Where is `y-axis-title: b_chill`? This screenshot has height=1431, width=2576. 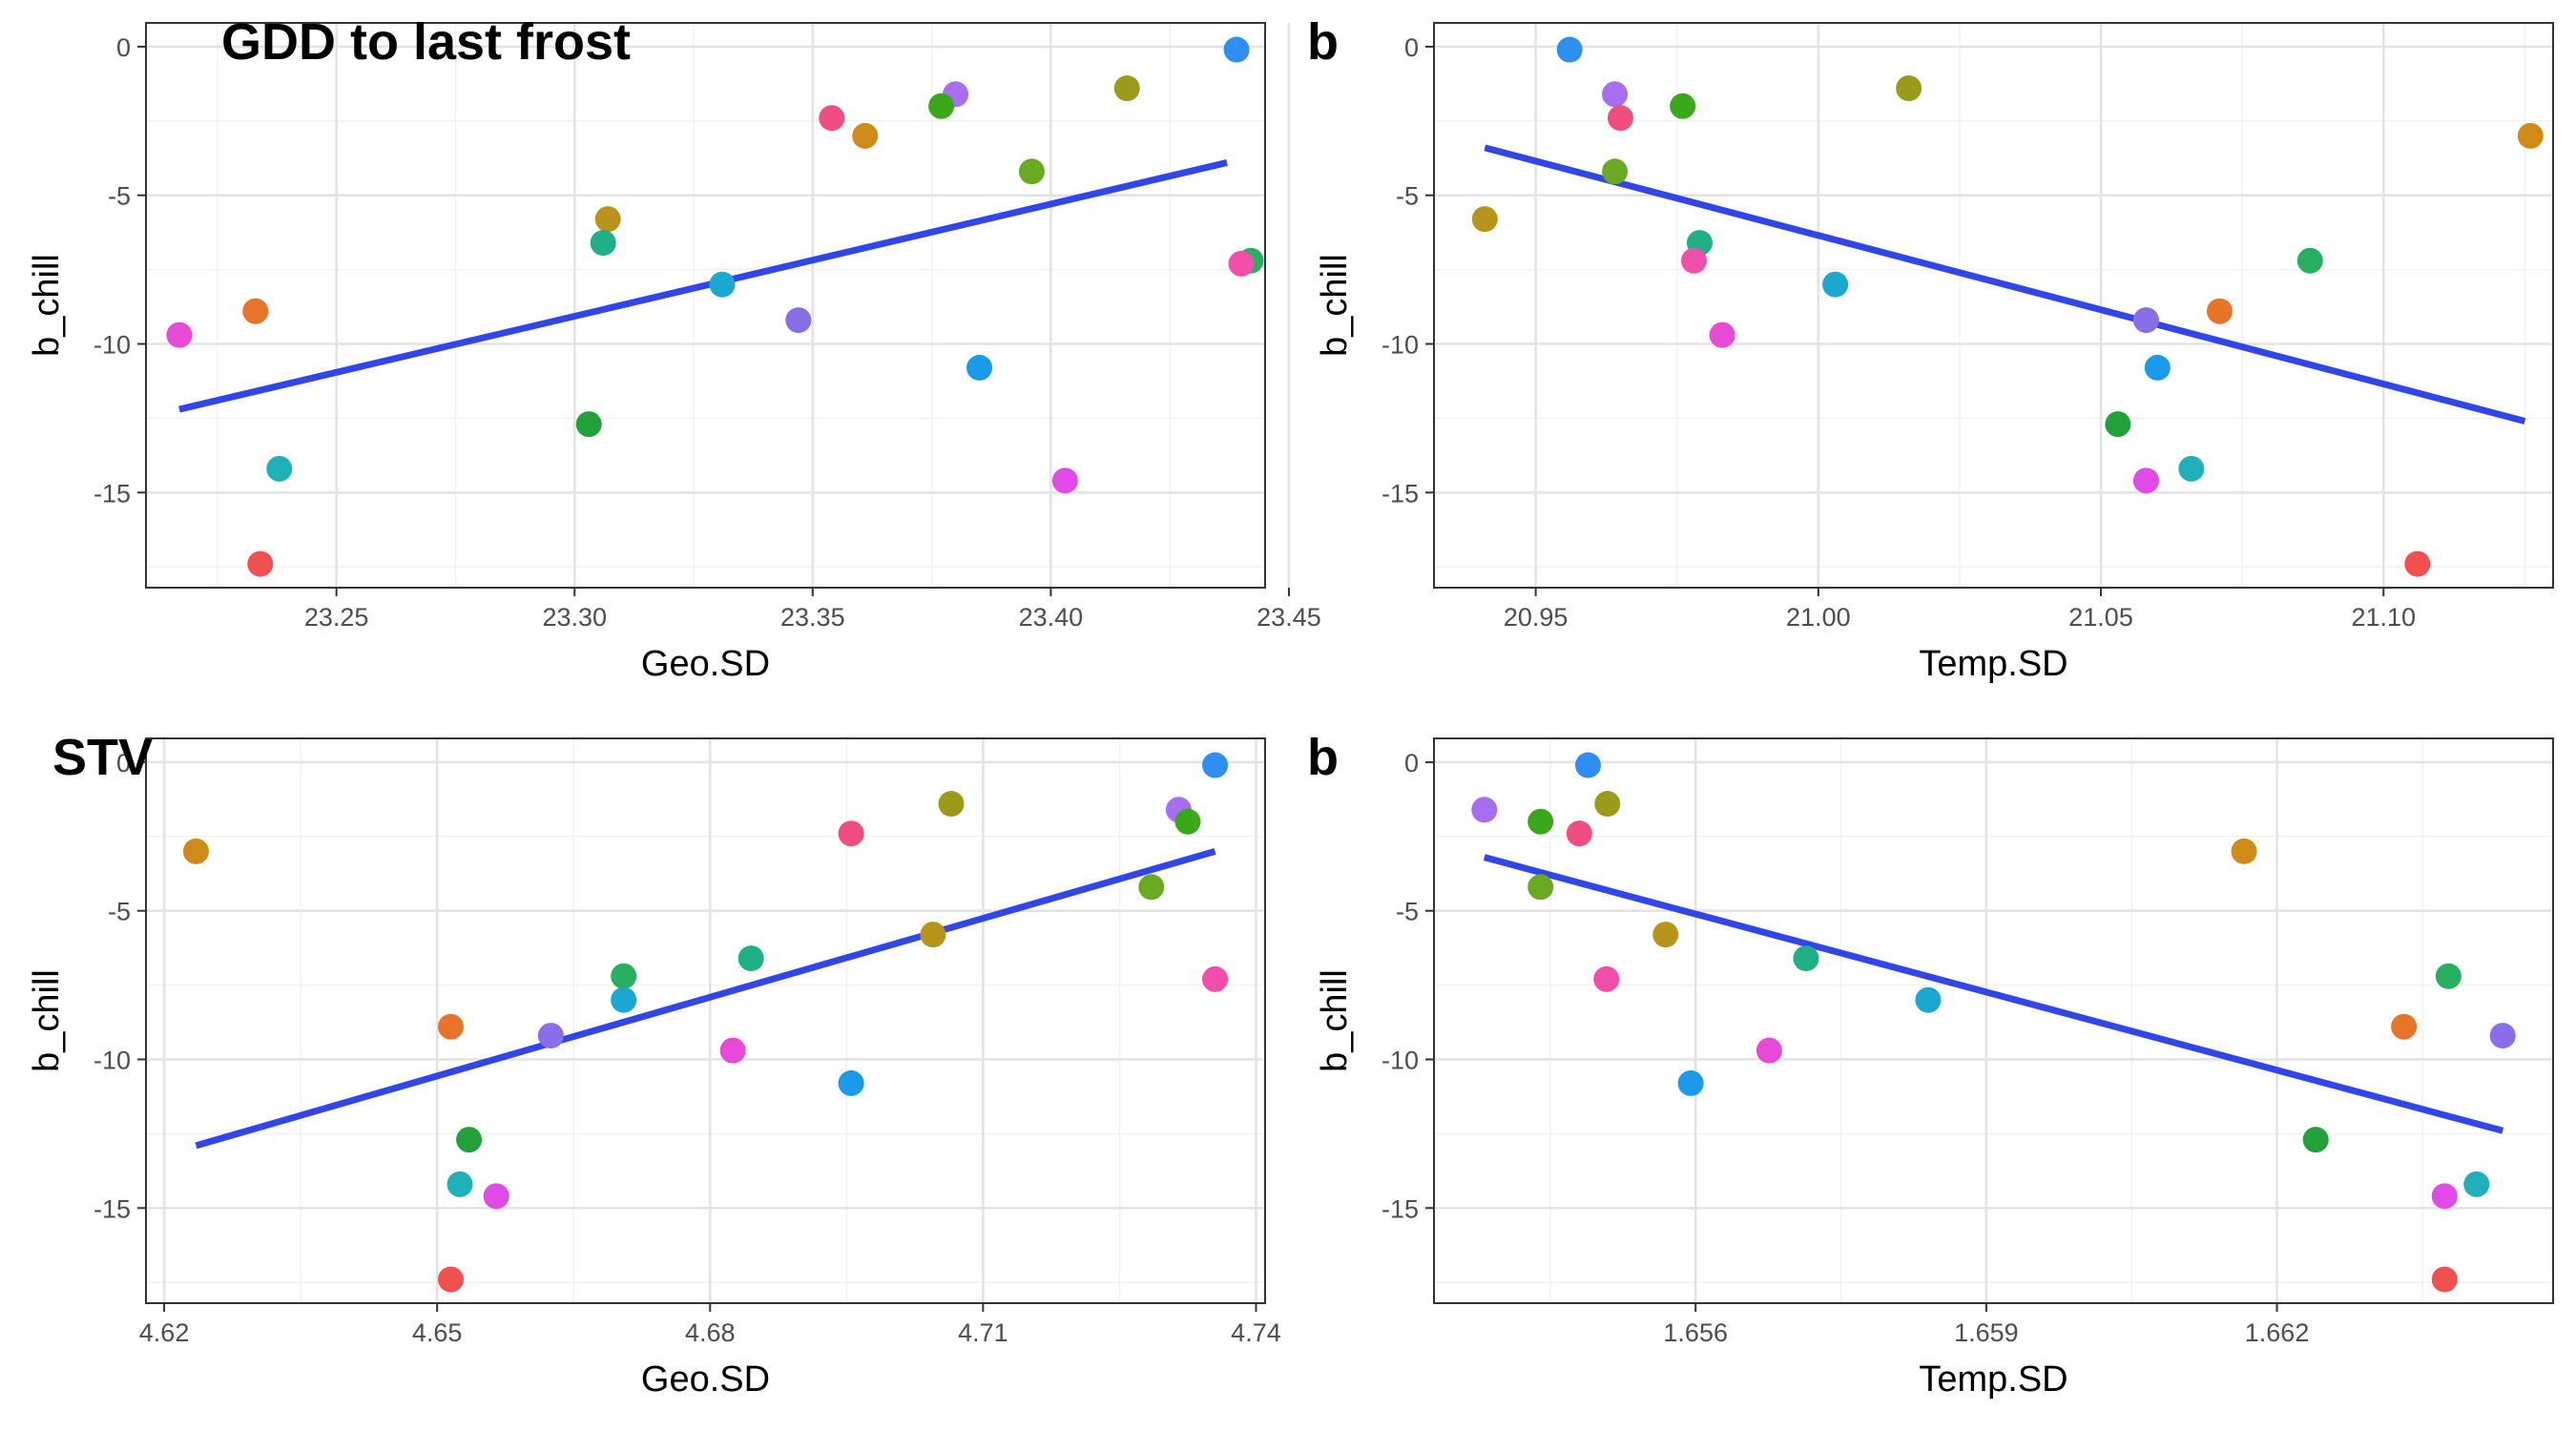 y-axis-title: b_chill is located at coordinates (47, 1021).